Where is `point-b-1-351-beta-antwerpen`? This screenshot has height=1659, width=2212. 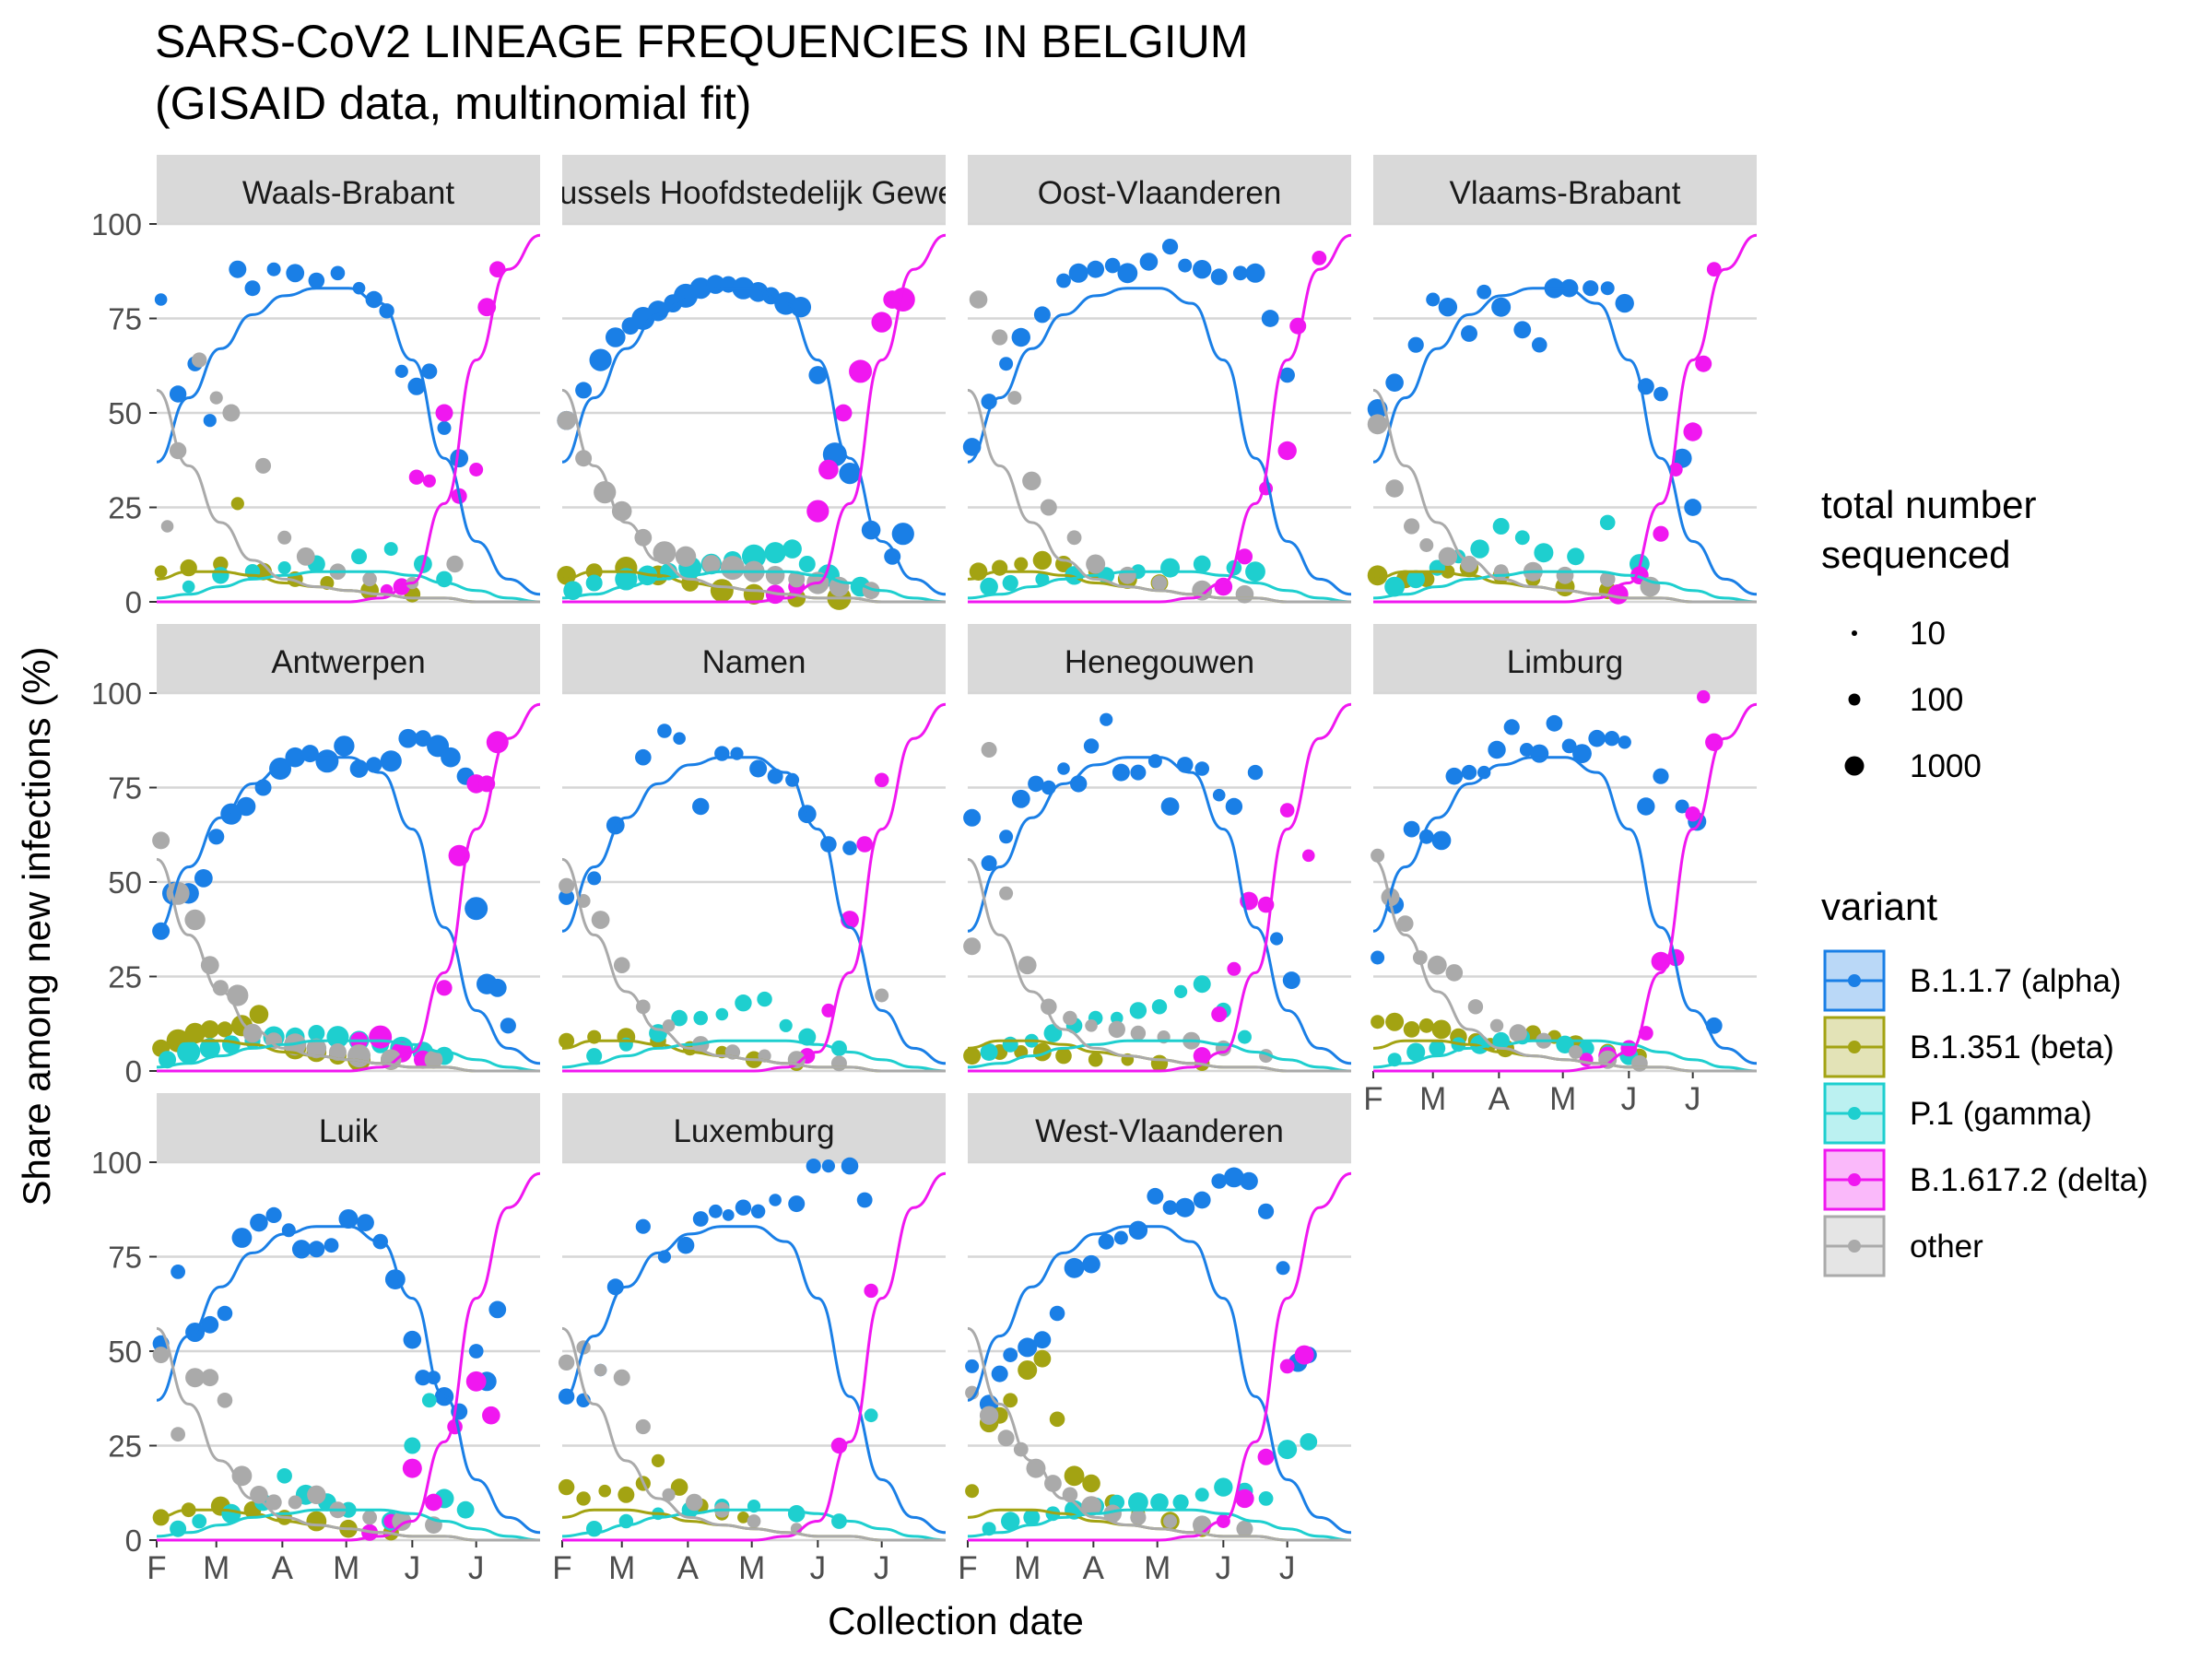
point-b-1-351-beta-antwerpen is located at coordinates (209, 1029).